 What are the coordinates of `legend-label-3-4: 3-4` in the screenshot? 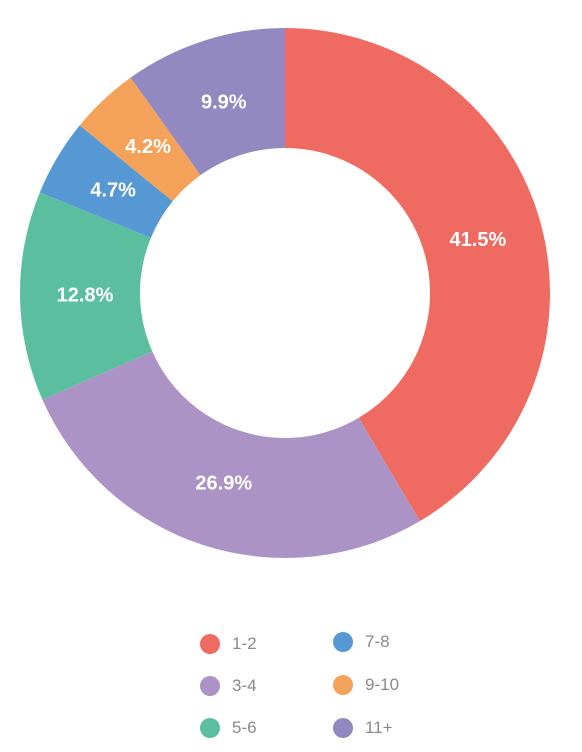 It's located at (244, 685).